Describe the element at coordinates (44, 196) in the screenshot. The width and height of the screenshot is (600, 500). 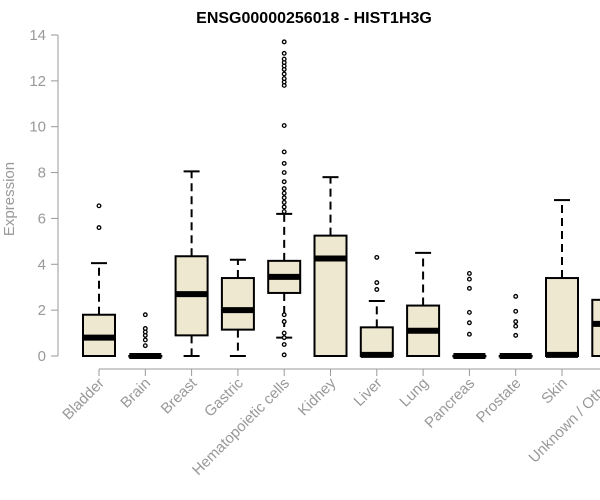
I see `y-axis: 0 2 4 6 8 10 12 14` at that location.